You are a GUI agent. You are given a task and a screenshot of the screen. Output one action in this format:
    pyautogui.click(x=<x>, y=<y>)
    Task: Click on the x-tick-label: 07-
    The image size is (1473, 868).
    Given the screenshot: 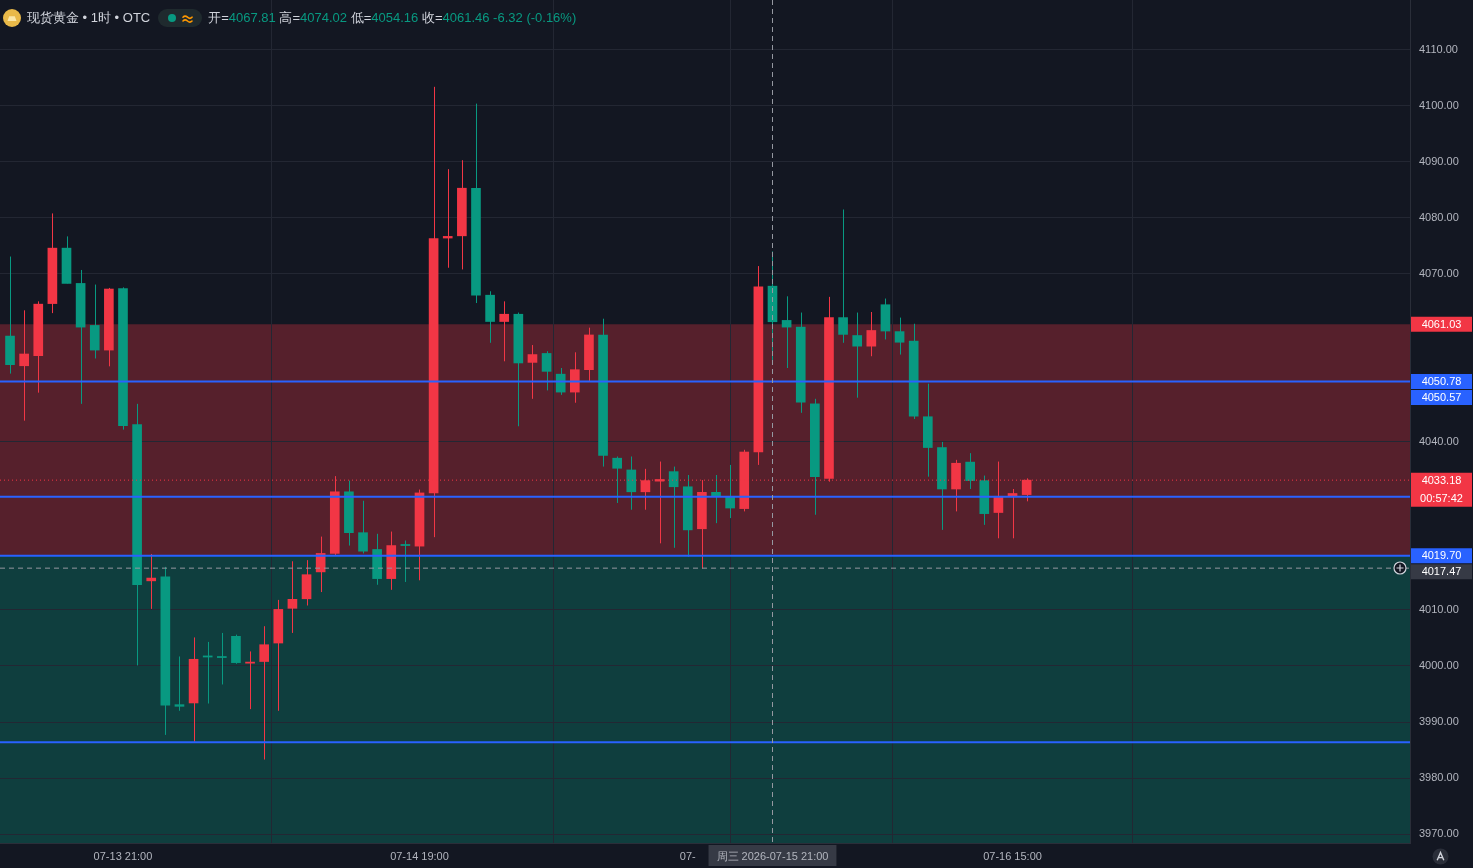 What is the action you would take?
    pyautogui.click(x=688, y=855)
    